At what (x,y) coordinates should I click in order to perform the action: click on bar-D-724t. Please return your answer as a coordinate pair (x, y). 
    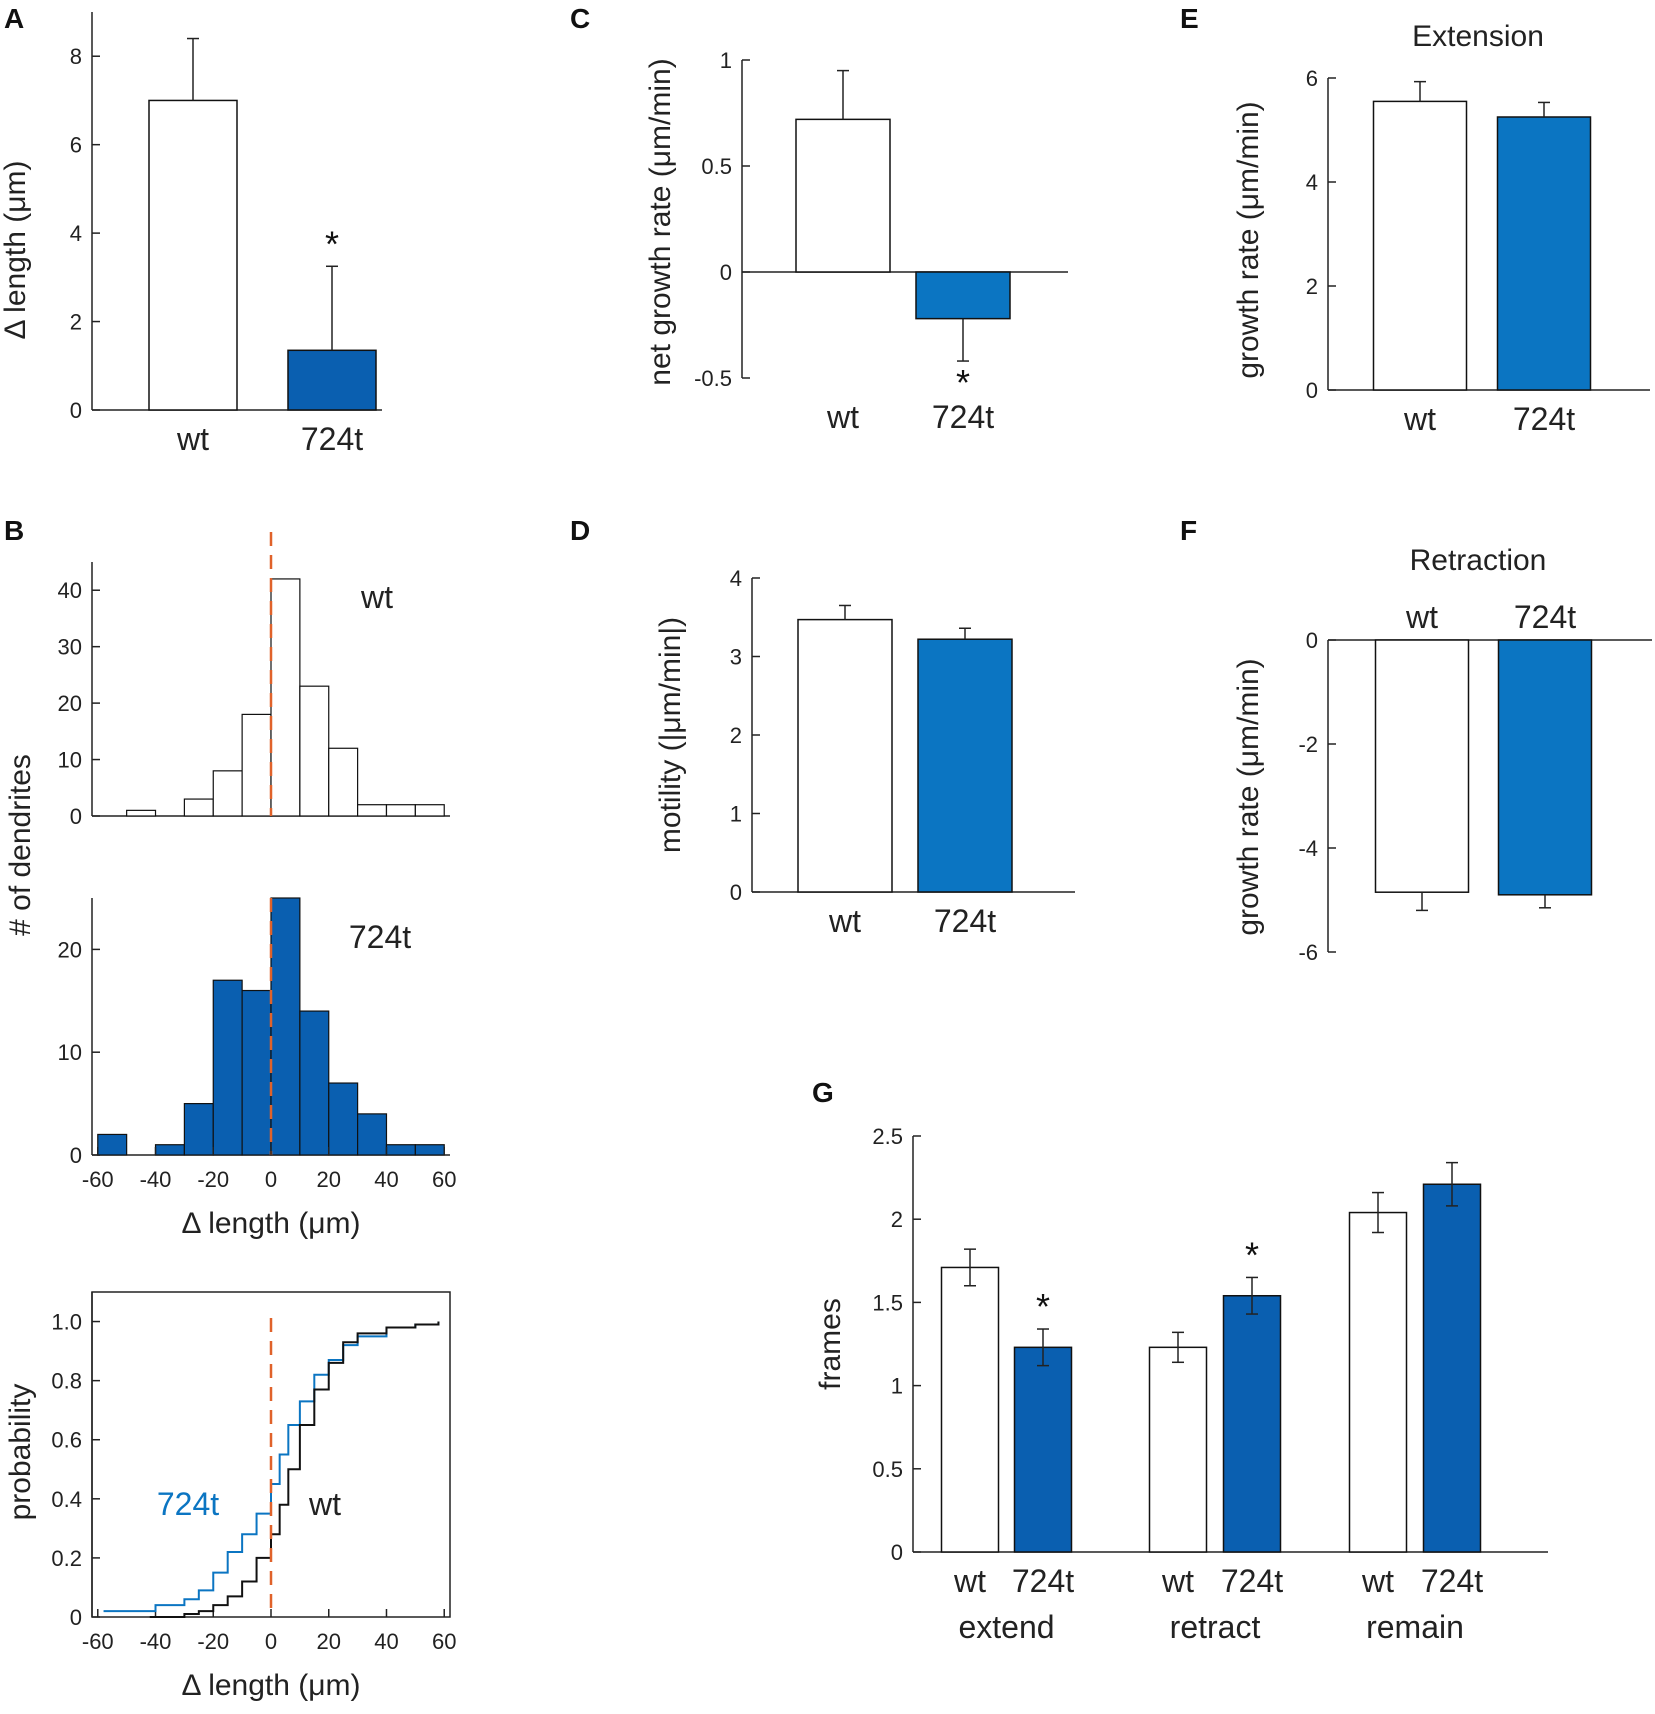
    Looking at the image, I should click on (965, 765).